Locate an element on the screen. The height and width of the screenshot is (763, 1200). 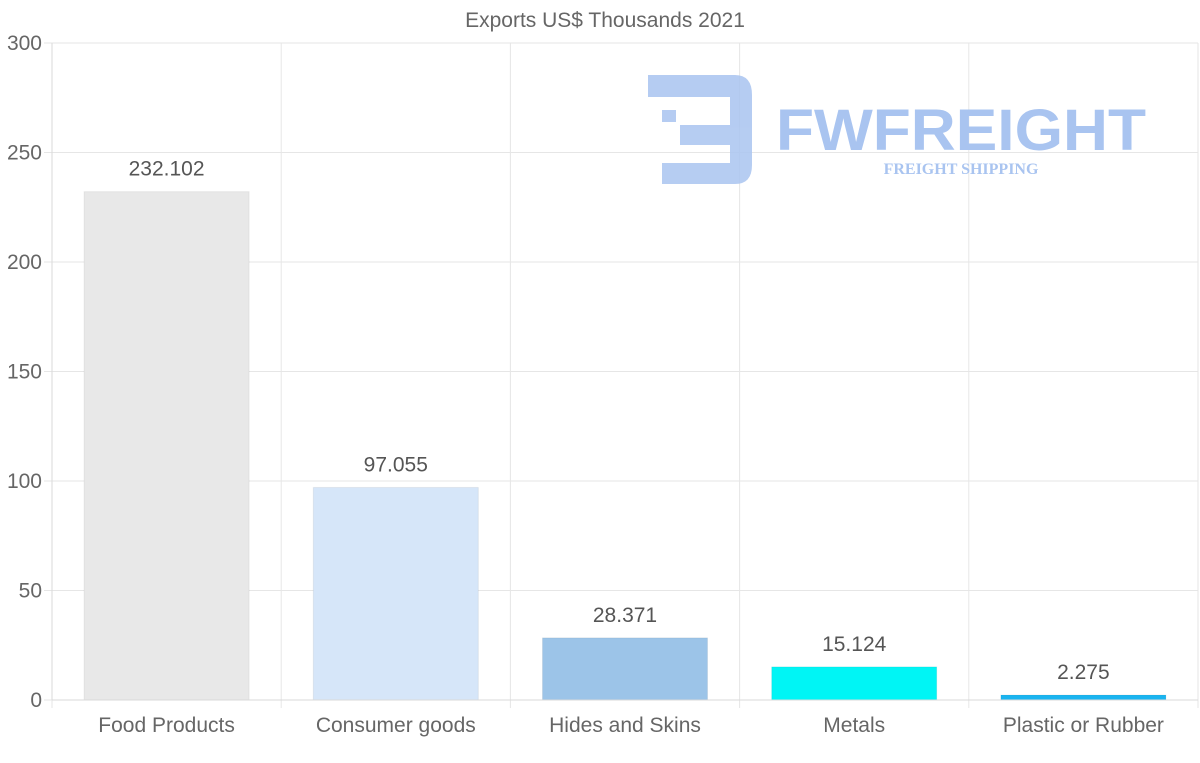
bar-value-label: 232.102 is located at coordinates (167, 169).